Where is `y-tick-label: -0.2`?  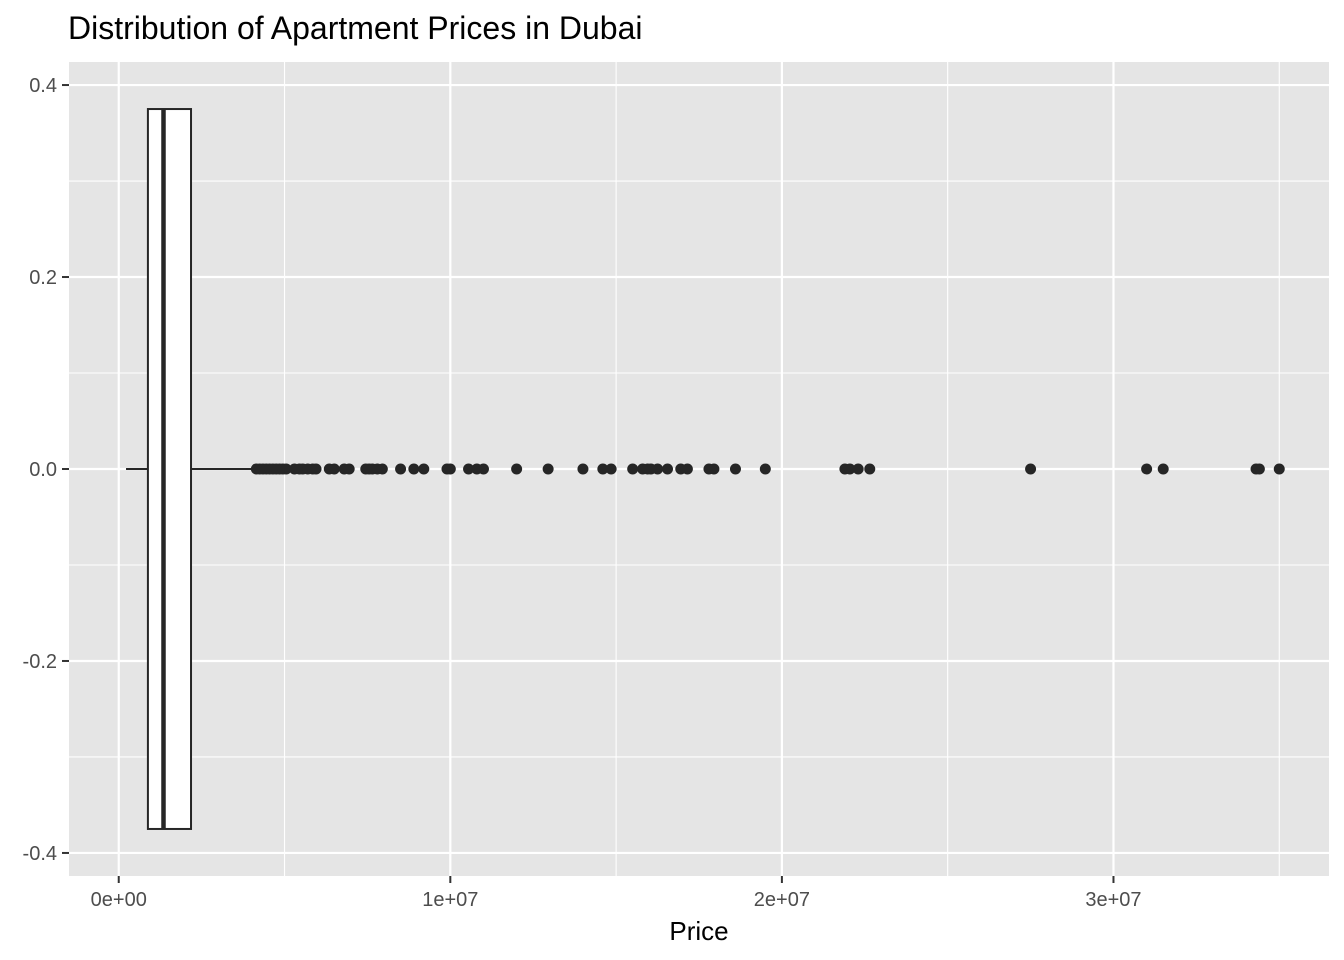
y-tick-label: -0.2 is located at coordinates (40, 662).